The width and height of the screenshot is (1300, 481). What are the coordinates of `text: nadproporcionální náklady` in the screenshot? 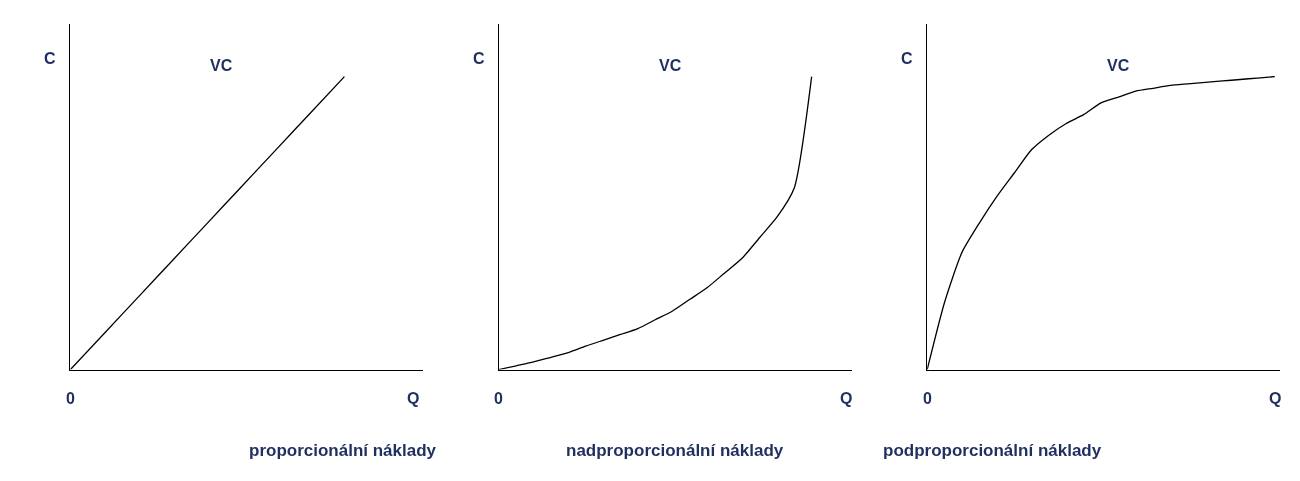 It's located at (675, 450).